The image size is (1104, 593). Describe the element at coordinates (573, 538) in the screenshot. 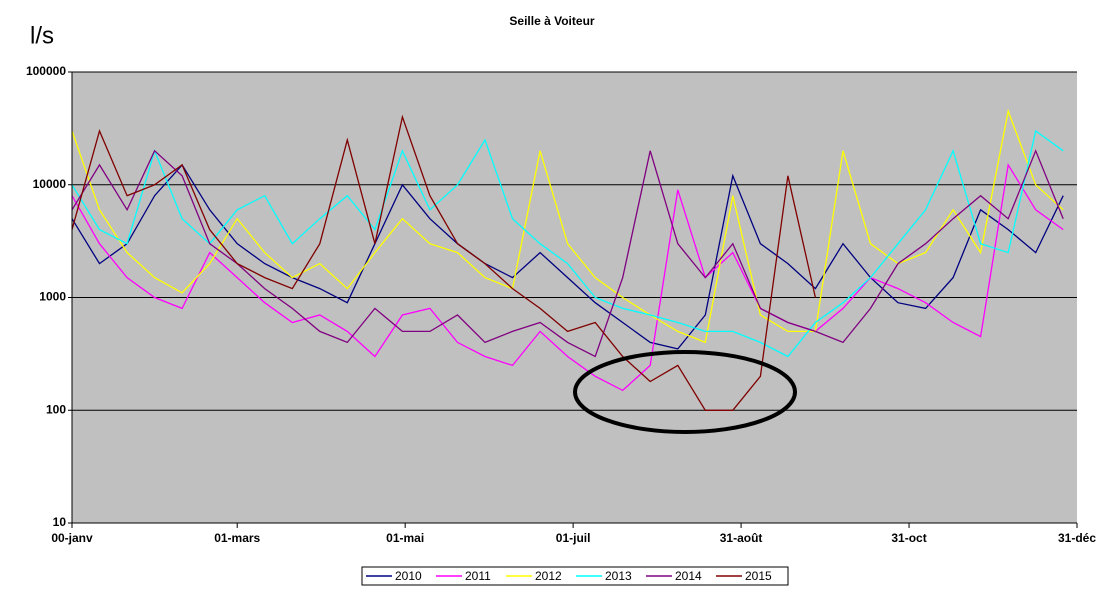

I see `x-tick-label: 01-juil` at that location.